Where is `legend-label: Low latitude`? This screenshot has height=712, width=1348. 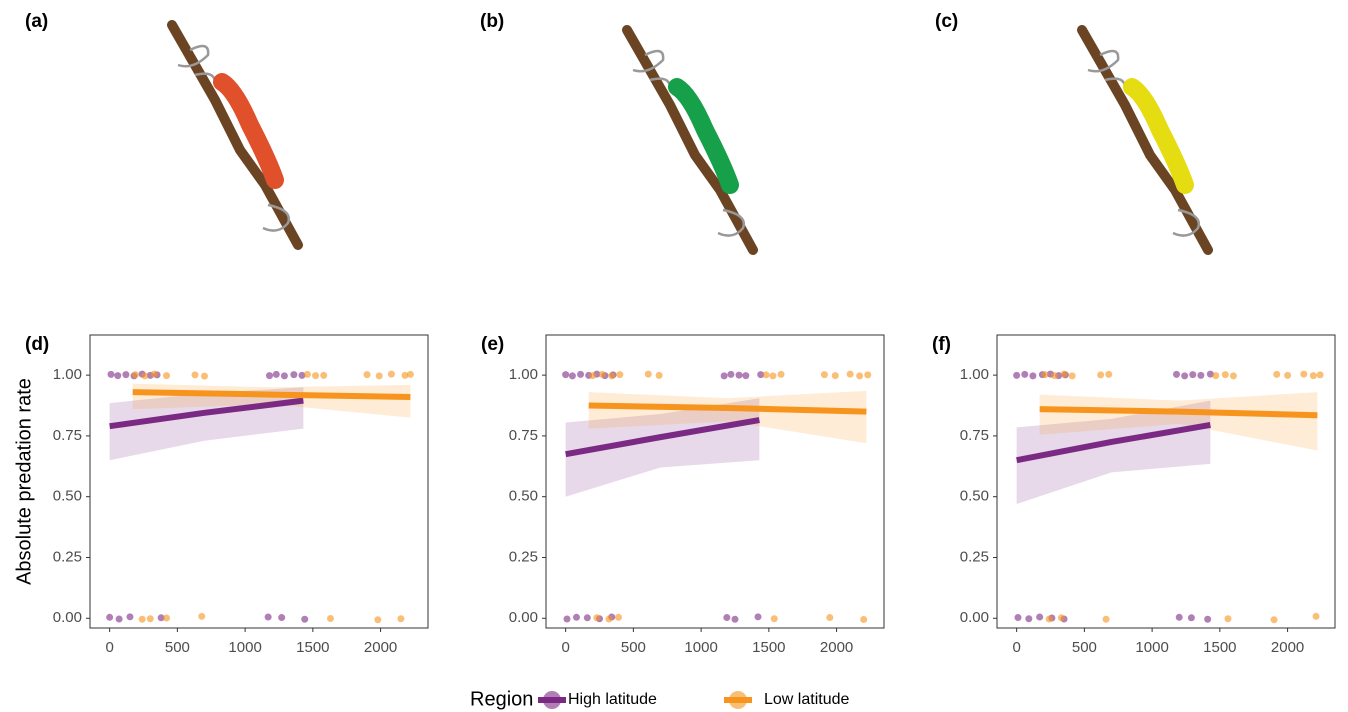
legend-label: Low latitude is located at coordinates (806, 699).